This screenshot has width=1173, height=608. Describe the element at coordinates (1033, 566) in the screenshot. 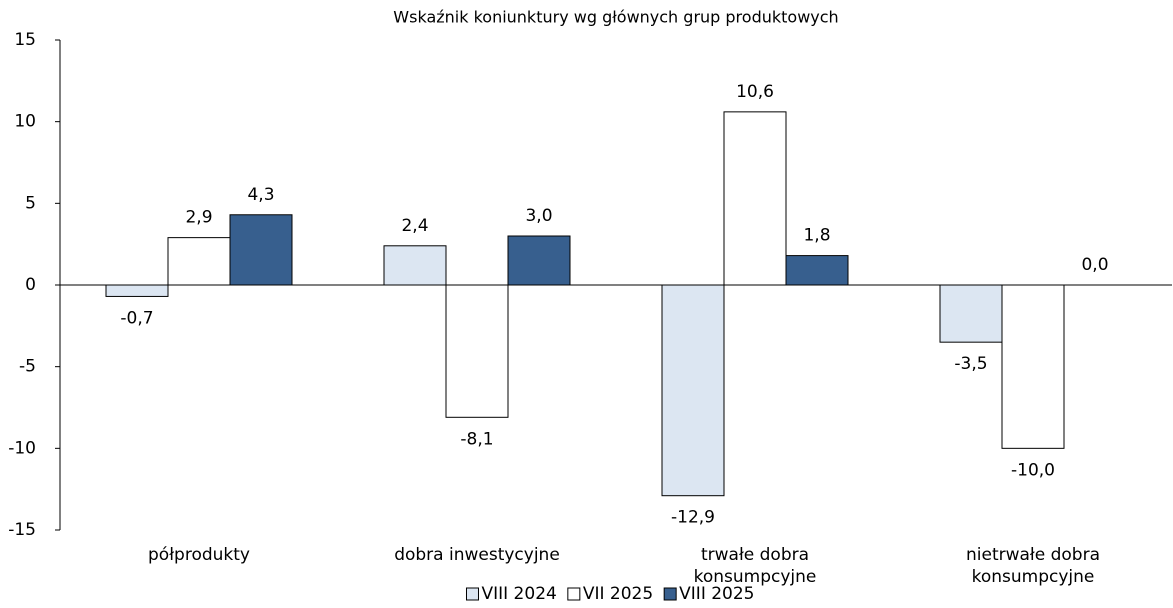

I see `x-tick-label: nietrwałe dobra konsumpcyjne` at that location.